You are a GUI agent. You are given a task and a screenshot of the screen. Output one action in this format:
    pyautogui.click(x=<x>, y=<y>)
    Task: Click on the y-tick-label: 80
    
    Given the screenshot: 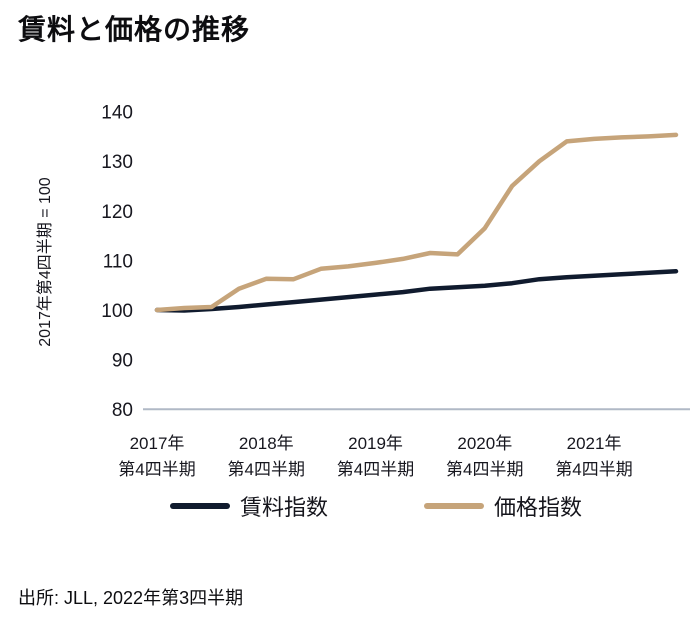 What is the action you would take?
    pyautogui.click(x=122, y=410)
    